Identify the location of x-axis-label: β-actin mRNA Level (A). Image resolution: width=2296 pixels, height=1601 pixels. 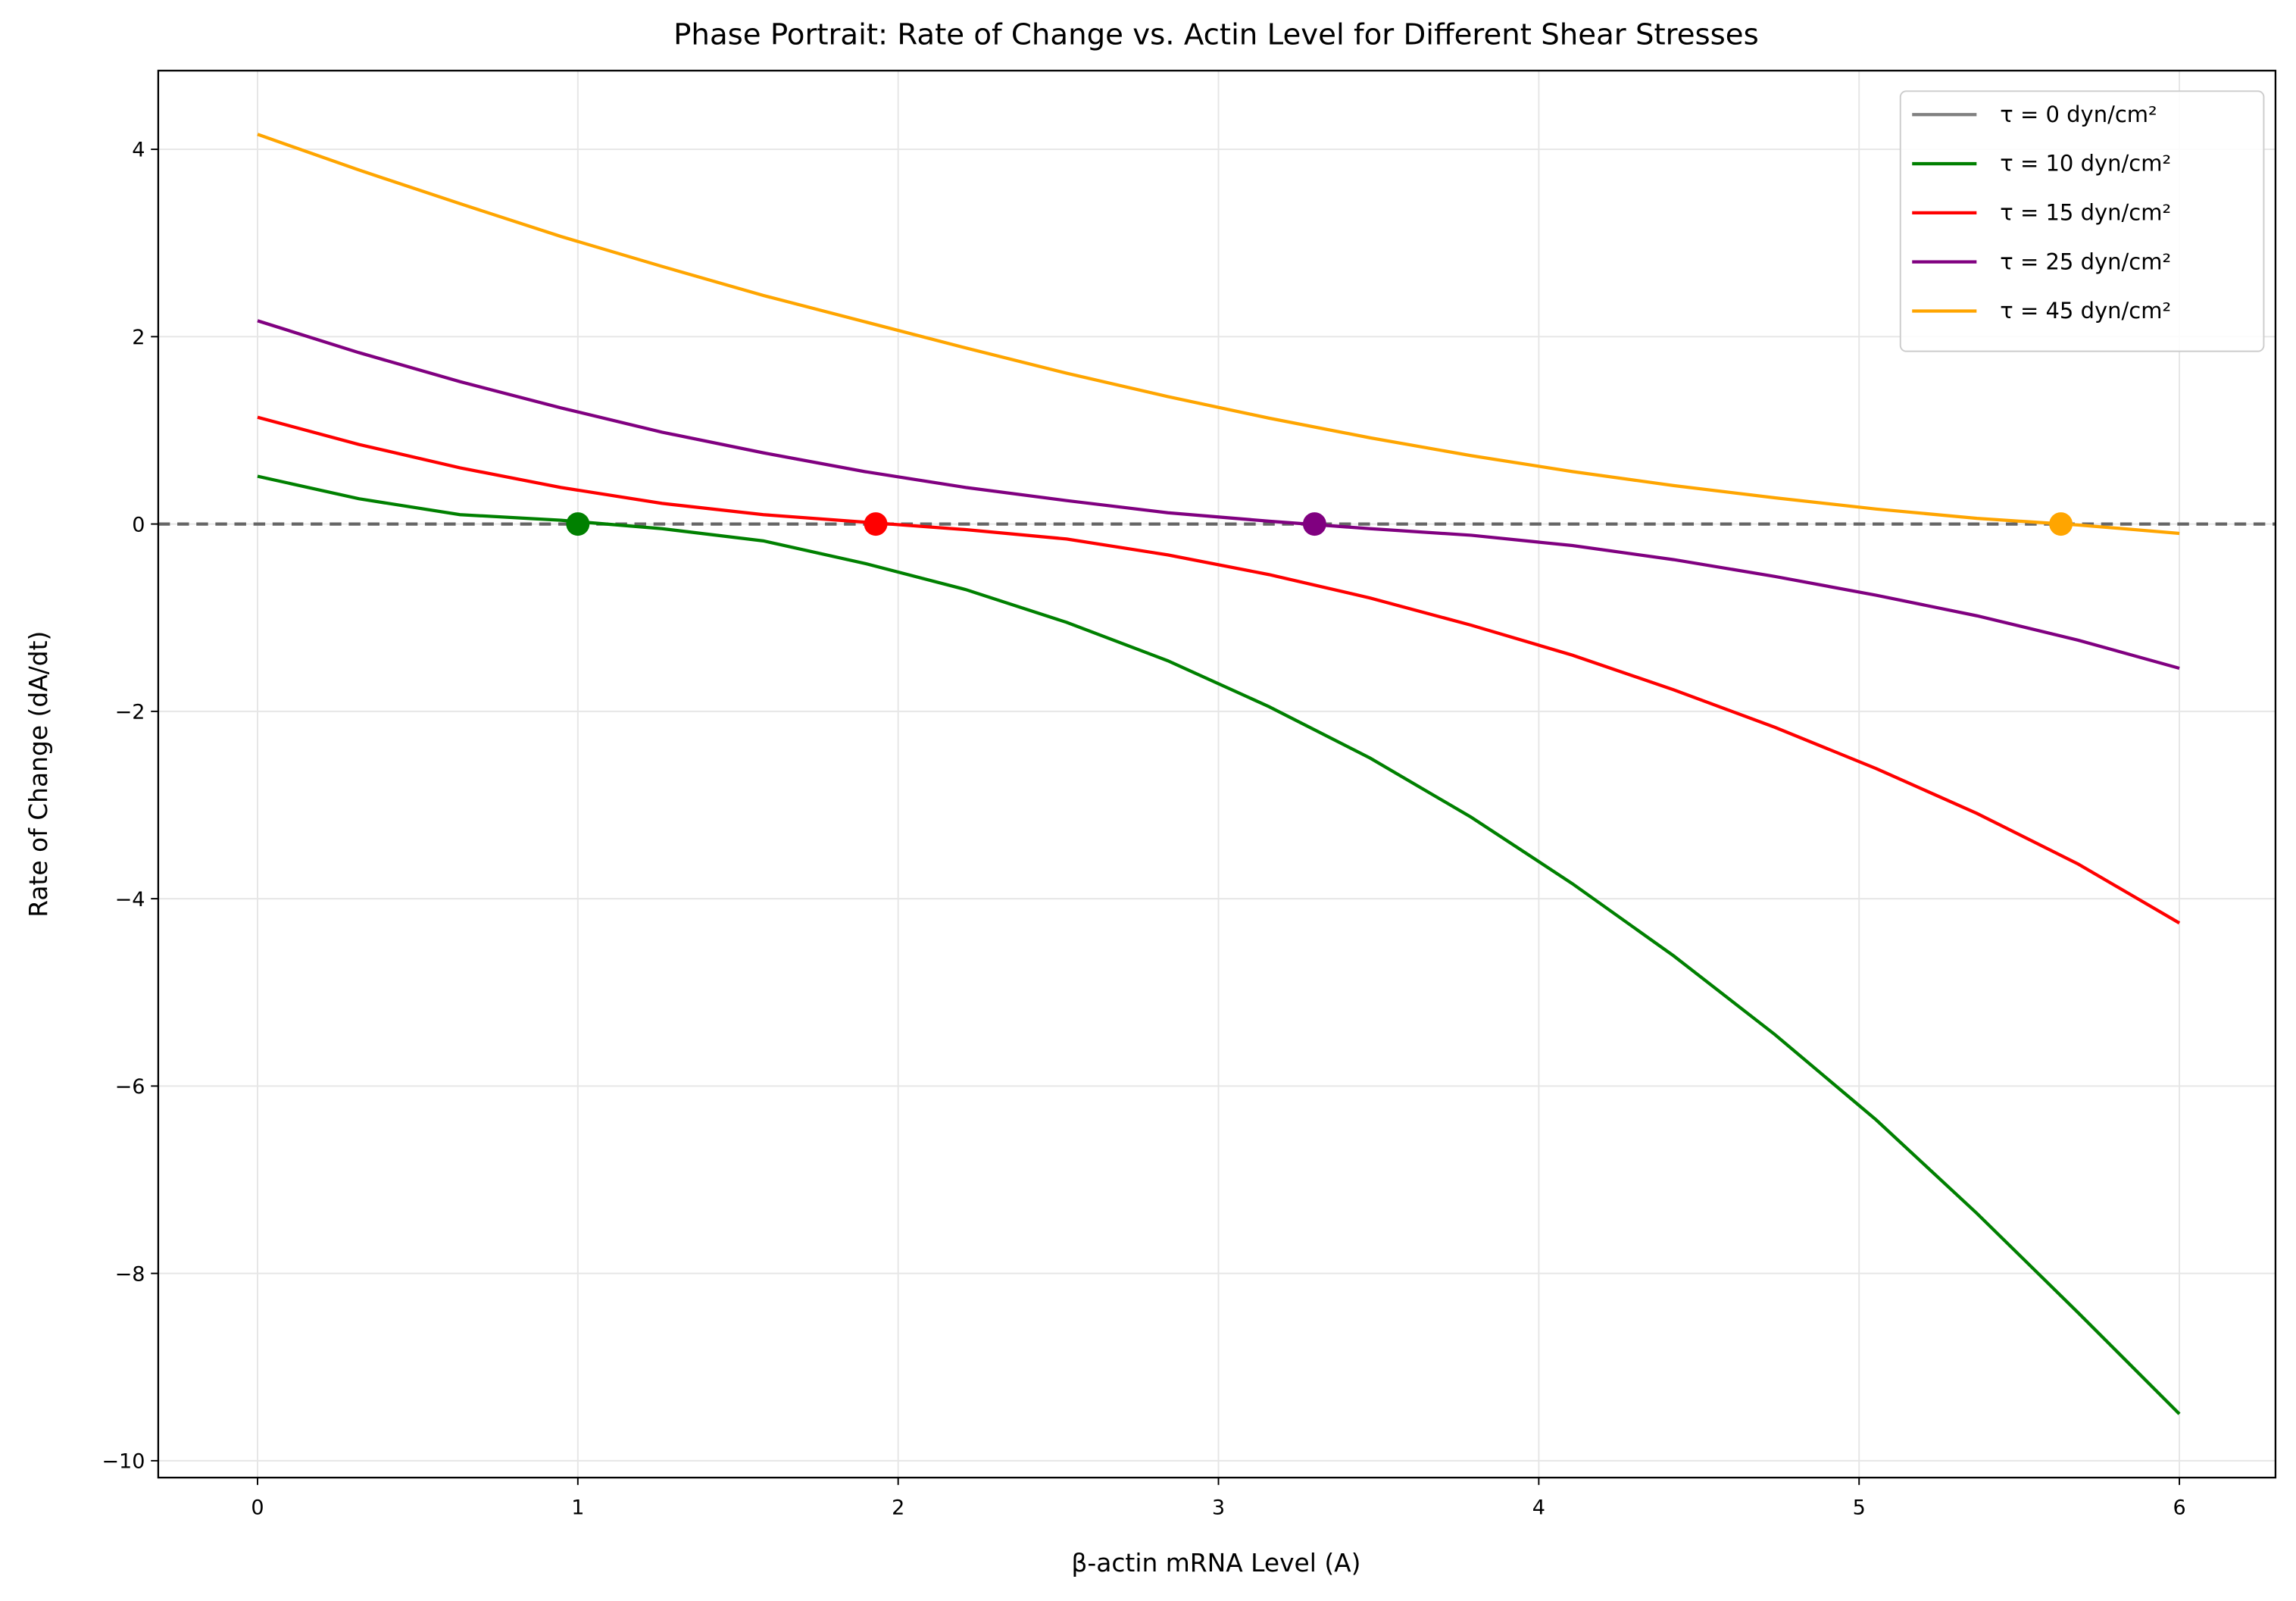
(1215, 1563).